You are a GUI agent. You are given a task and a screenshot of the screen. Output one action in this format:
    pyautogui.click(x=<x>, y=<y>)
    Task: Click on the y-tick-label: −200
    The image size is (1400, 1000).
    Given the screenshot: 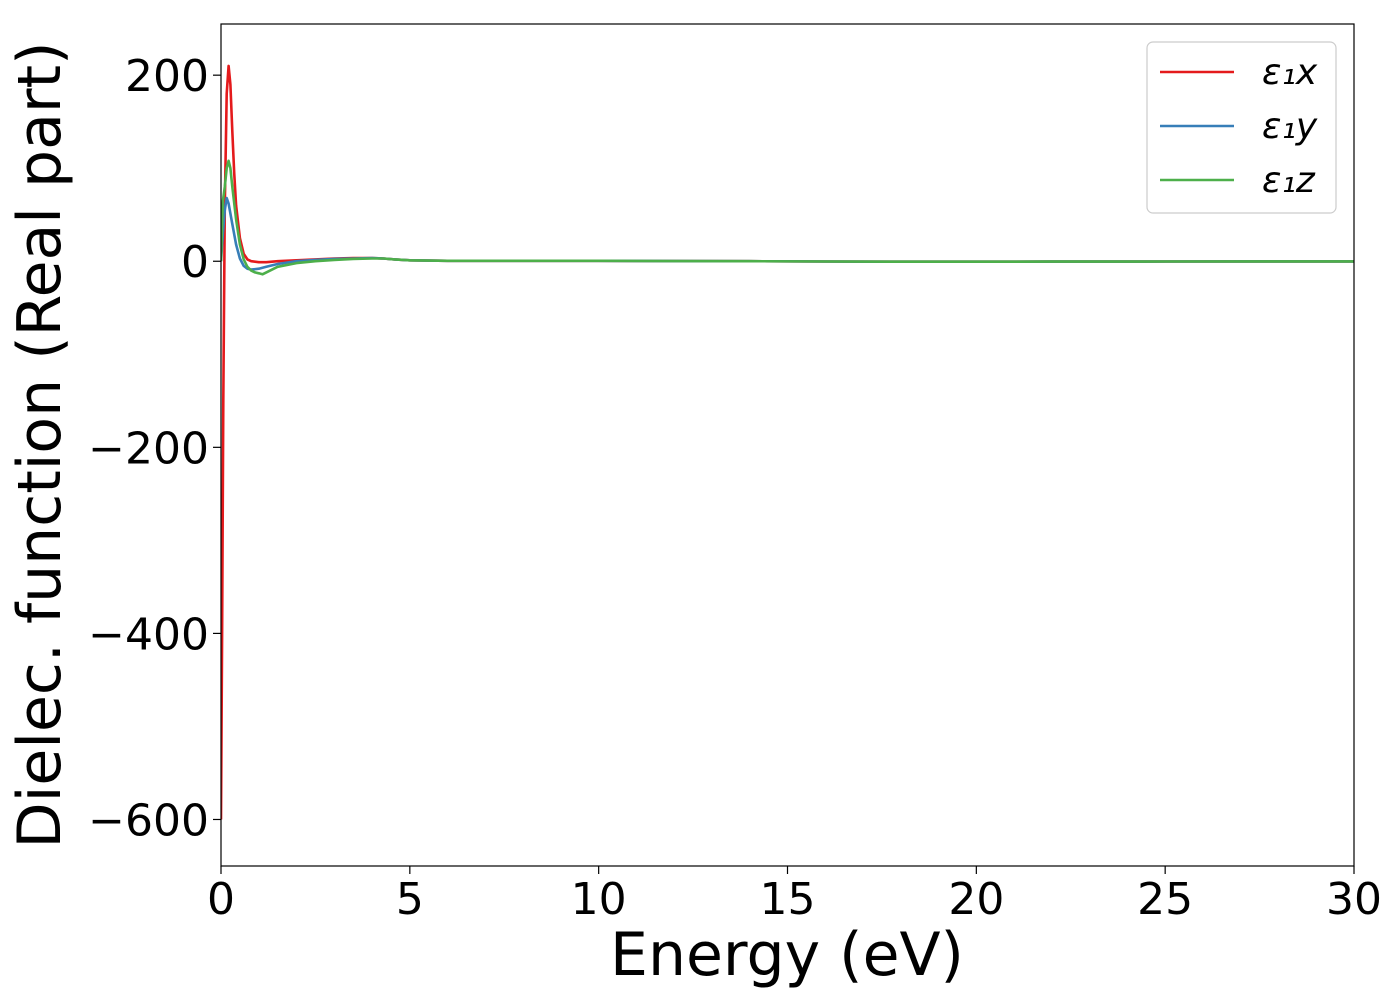 What is the action you would take?
    pyautogui.click(x=148, y=448)
    